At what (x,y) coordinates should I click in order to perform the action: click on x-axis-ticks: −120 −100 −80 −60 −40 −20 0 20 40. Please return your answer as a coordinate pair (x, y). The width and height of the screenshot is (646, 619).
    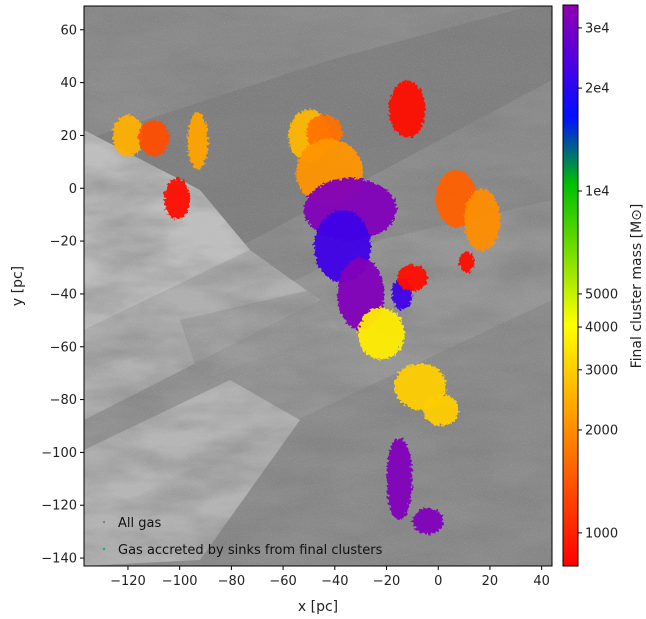
    Looking at the image, I should click on (330, 577).